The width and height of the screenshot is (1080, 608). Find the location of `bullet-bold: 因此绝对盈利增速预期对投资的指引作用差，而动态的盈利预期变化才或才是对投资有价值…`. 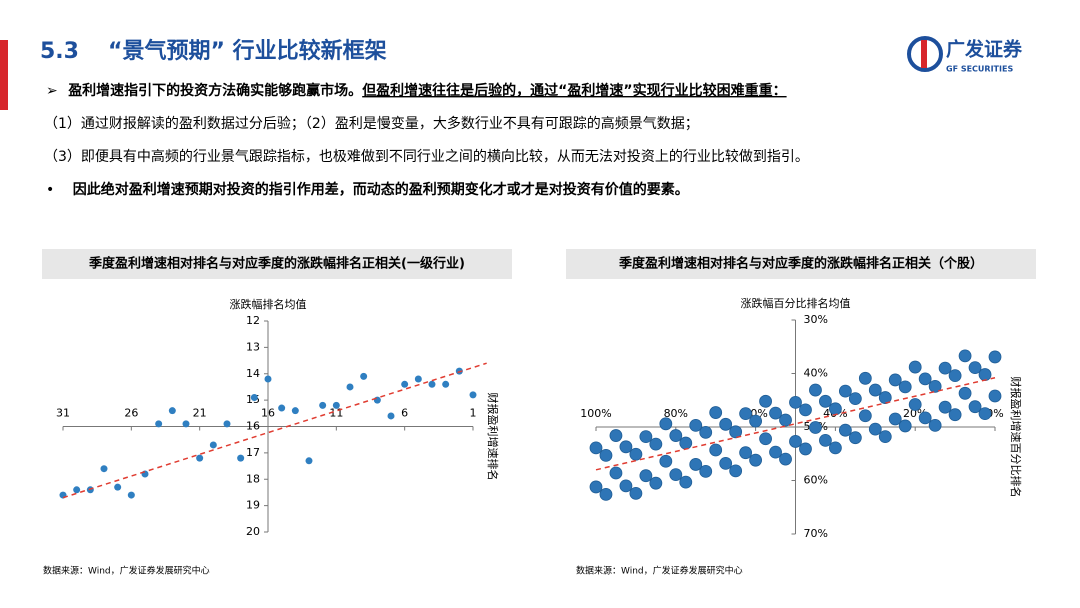

bullet-bold: 因此绝对盈利增速预期对投资的指引作用差，而动态的盈利预期变化才或才是对投资有价值… is located at coordinates (381, 189).